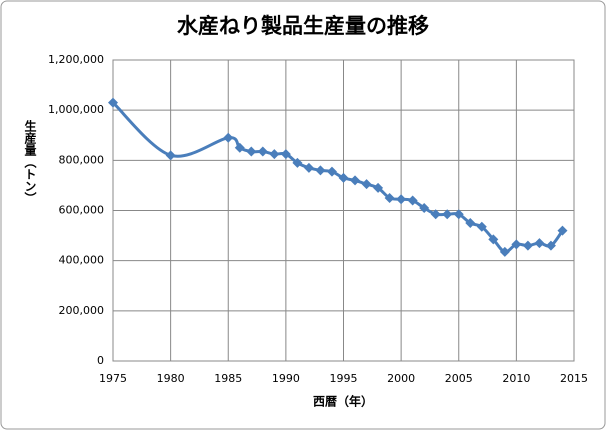 The width and height of the screenshot is (607, 435). What do you see at coordinates (303, 26) in the screenshot?
I see `chart-title: 水産ねり製品生産量の推移` at bounding box center [303, 26].